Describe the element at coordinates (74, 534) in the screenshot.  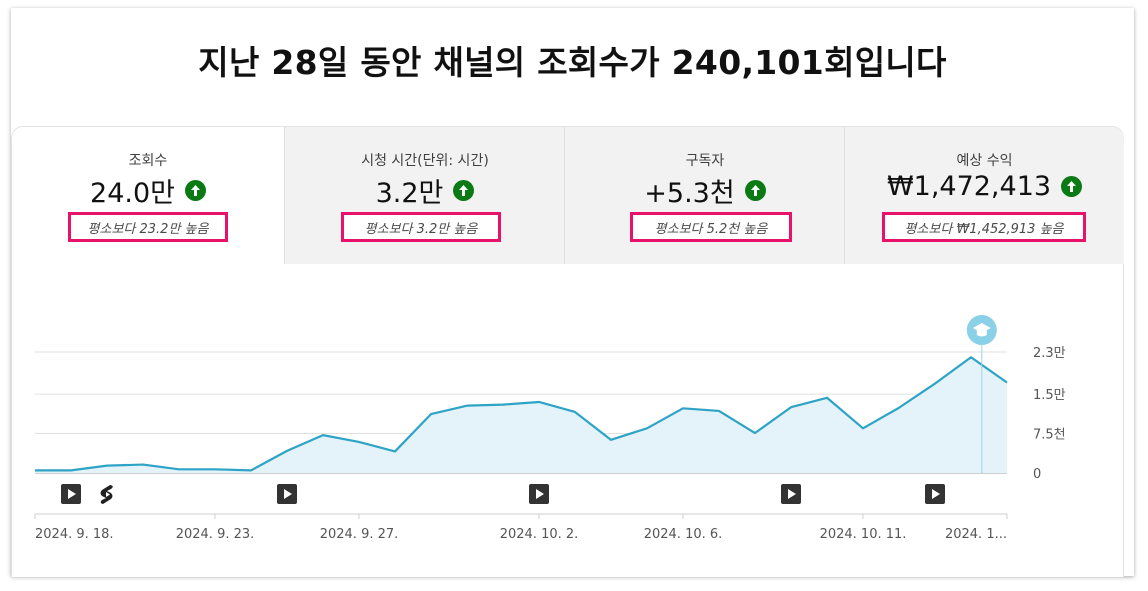
I see `x-tick-label: 2024. 9. 18.` at that location.